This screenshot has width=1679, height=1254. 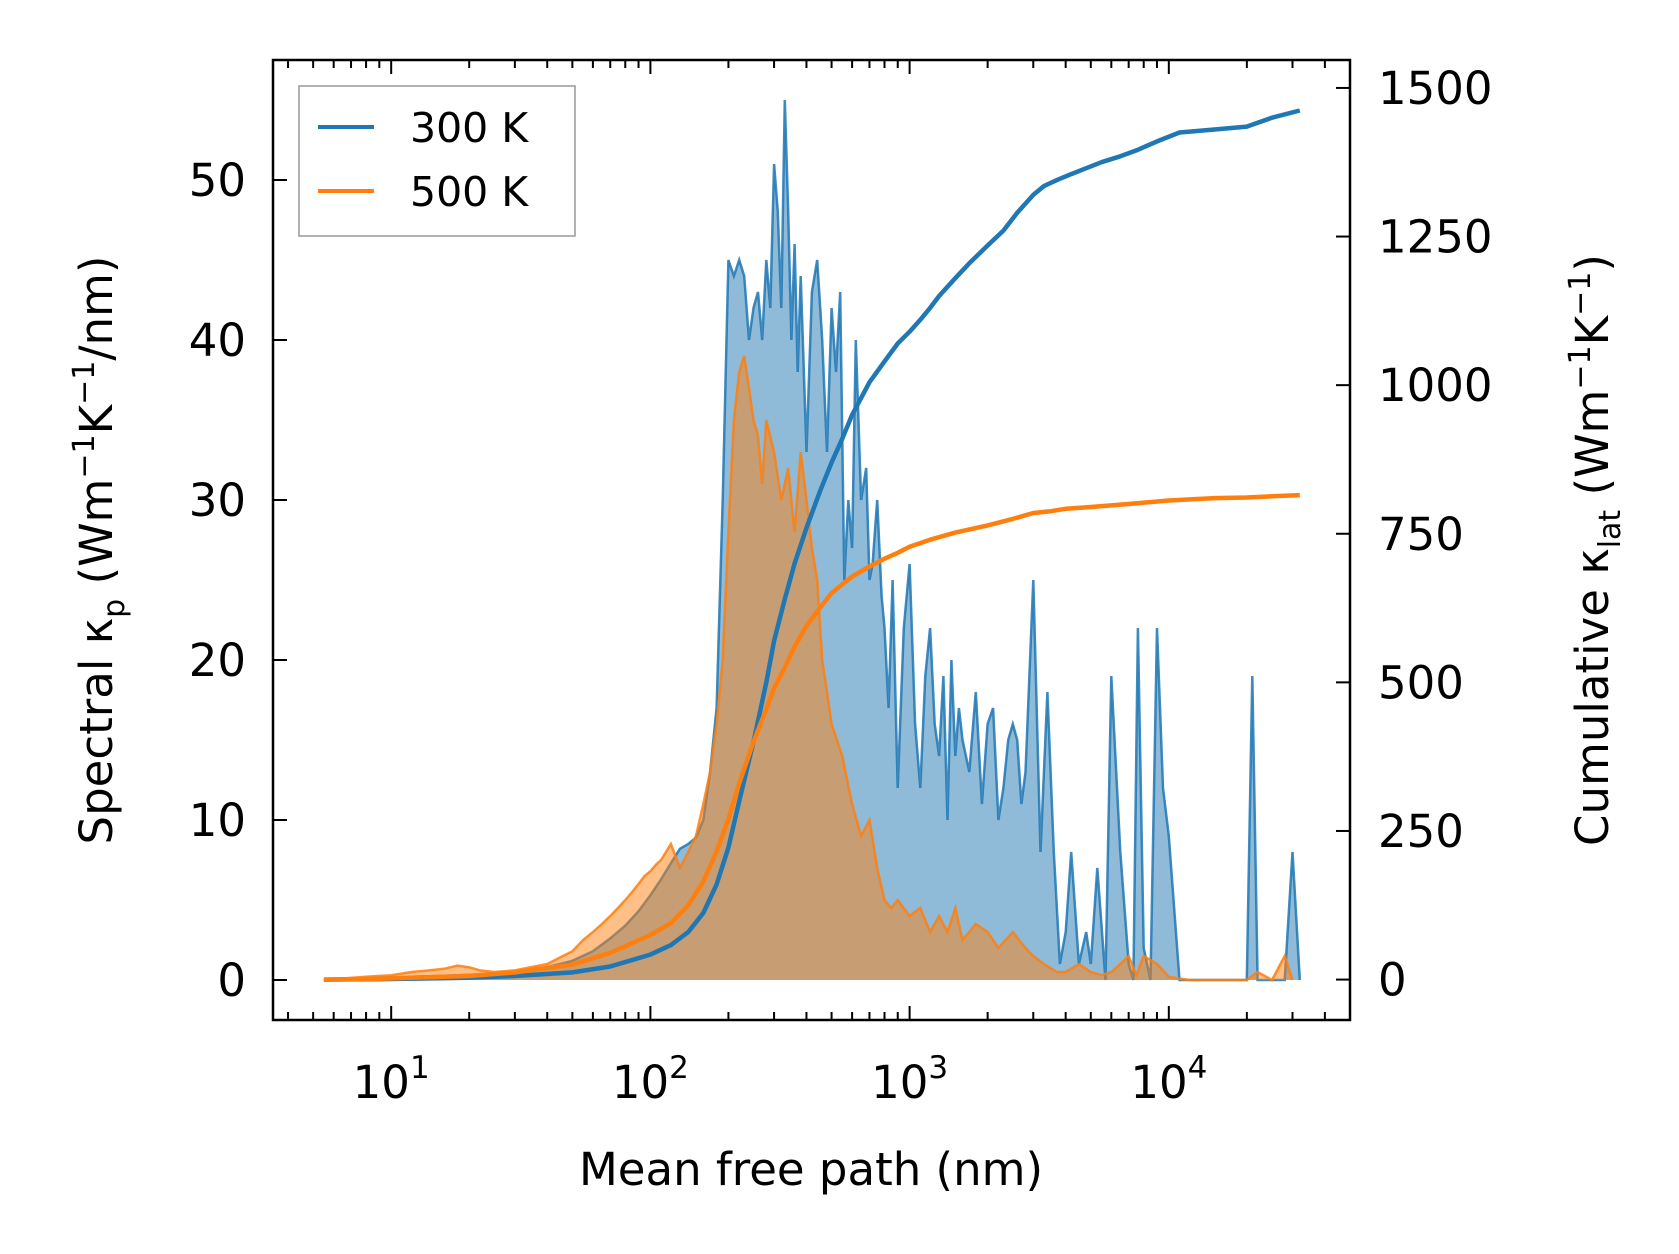 What do you see at coordinates (650, 1079) in the screenshot?
I see `x-tick-label: 10²` at bounding box center [650, 1079].